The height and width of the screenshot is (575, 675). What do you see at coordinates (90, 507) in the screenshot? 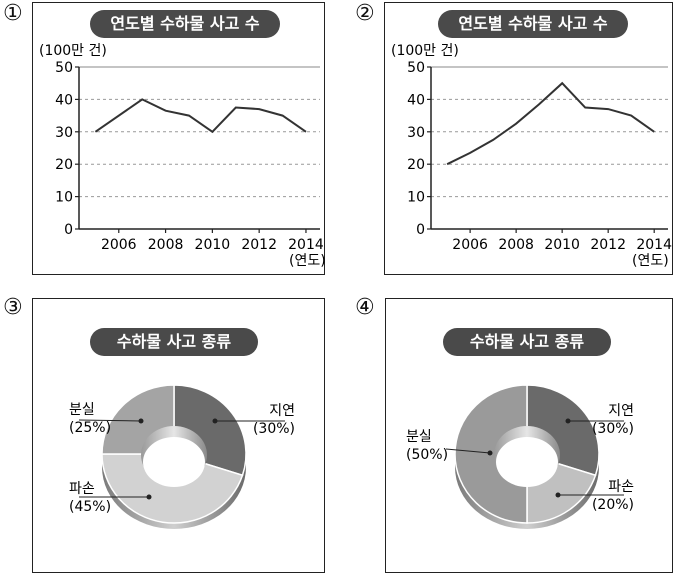
I see `slice-percent: (45%)` at bounding box center [90, 507].